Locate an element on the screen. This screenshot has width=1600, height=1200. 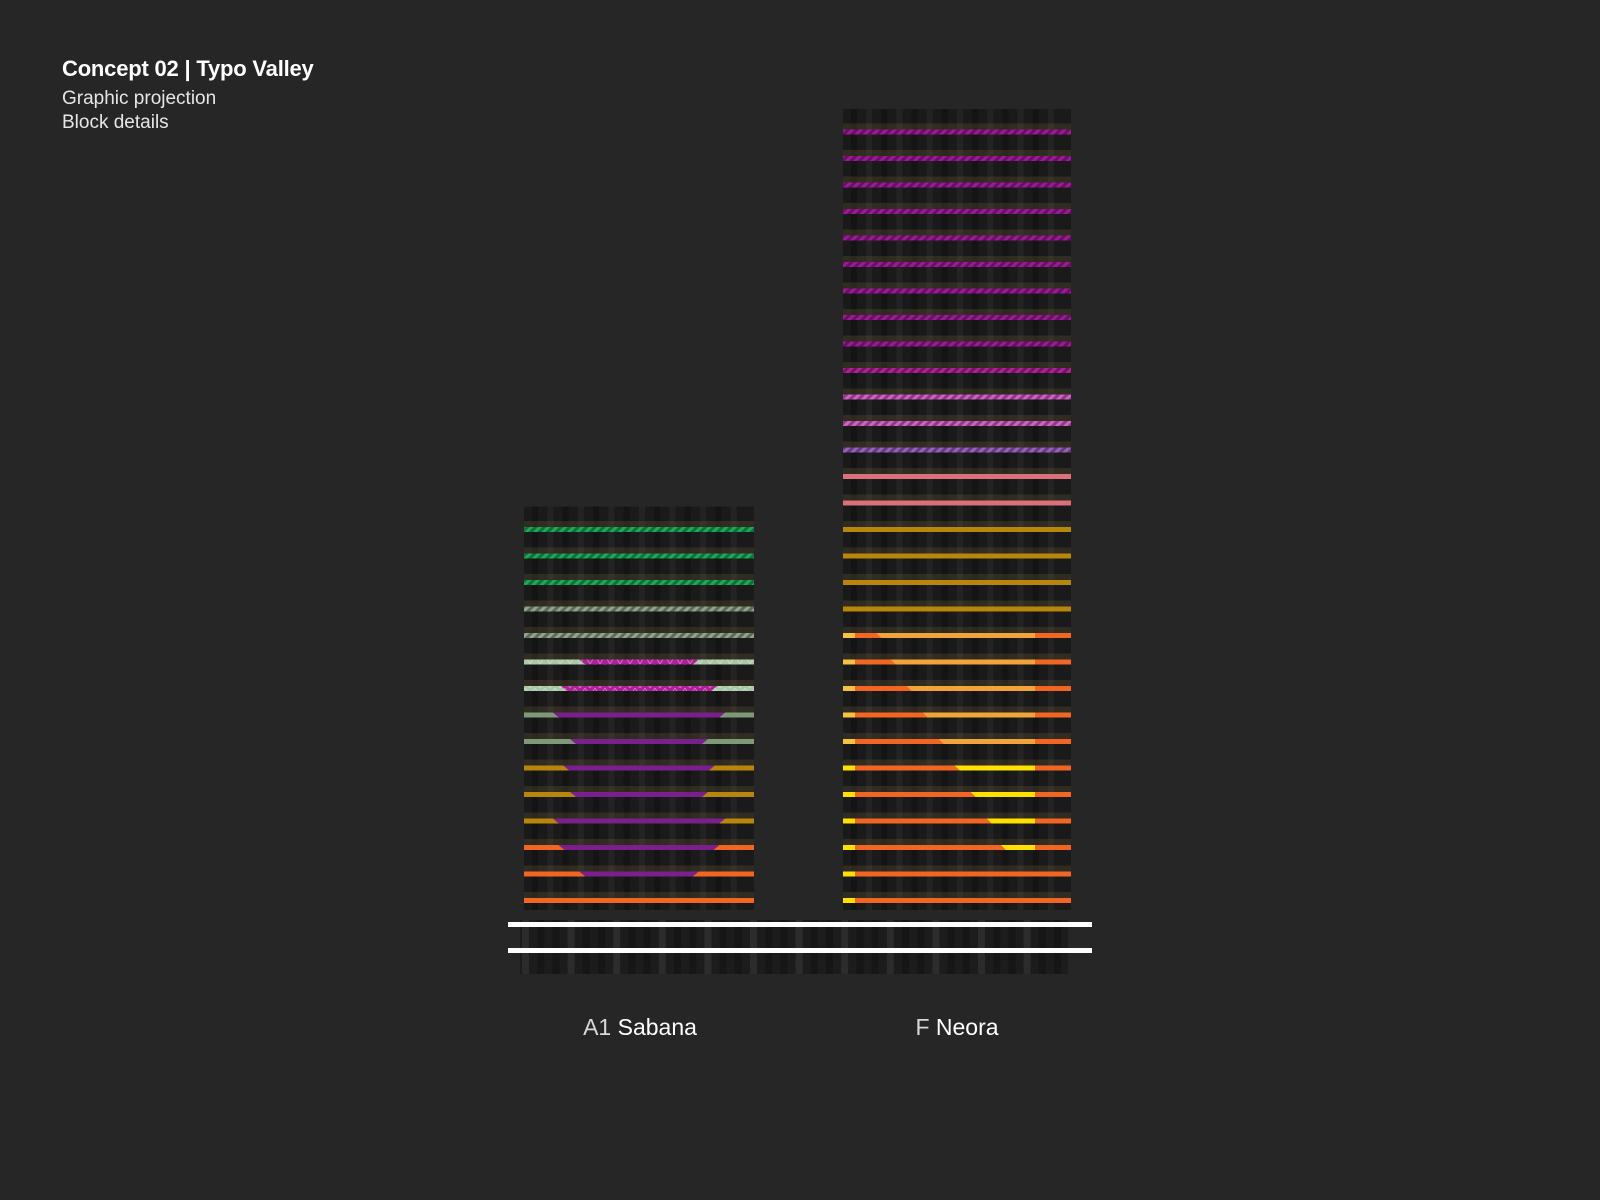
ground-line-upper is located at coordinates (800, 924).